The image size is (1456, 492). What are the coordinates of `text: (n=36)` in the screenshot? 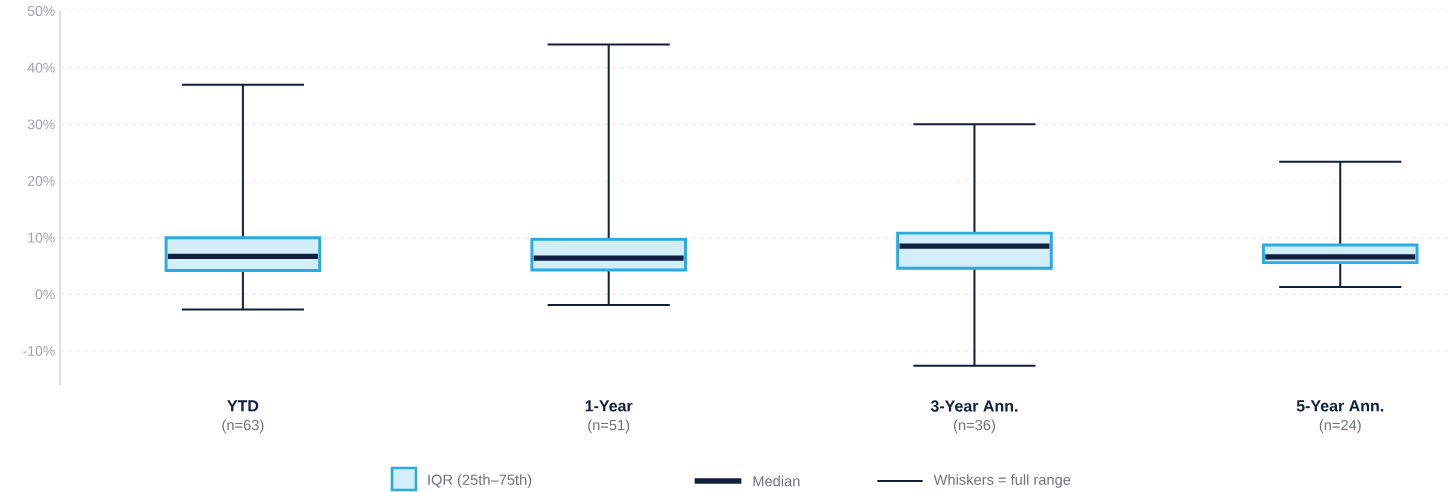 It's located at (974, 426).